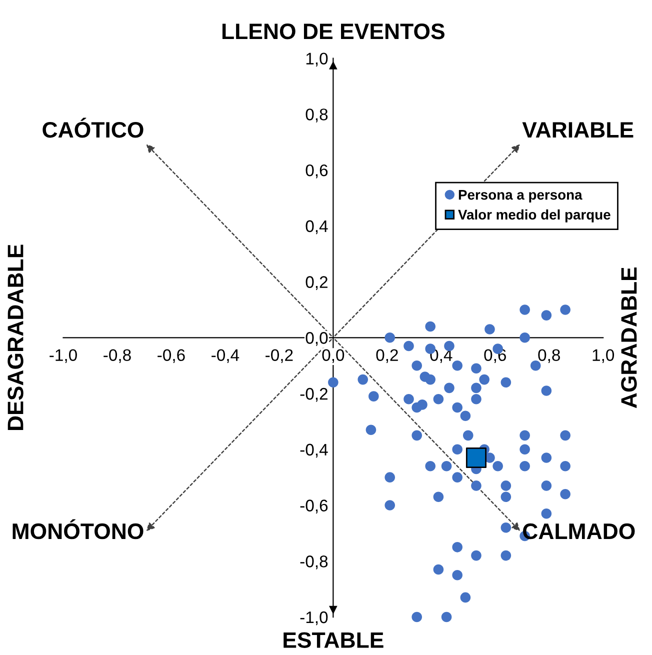 The height and width of the screenshot is (655, 652). What do you see at coordinates (93, 128) in the screenshot?
I see `annotation: CAÓTICO` at bounding box center [93, 128].